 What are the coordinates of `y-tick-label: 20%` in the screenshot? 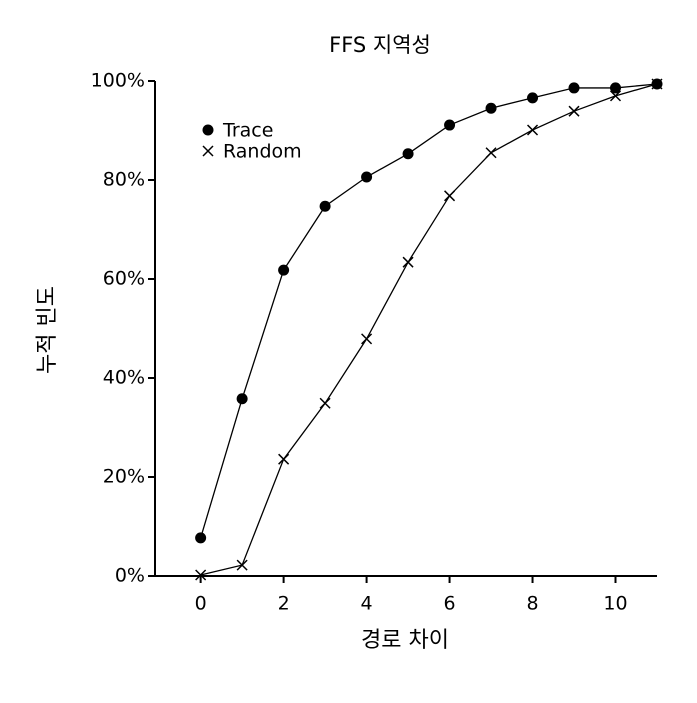 It's located at (124, 477).